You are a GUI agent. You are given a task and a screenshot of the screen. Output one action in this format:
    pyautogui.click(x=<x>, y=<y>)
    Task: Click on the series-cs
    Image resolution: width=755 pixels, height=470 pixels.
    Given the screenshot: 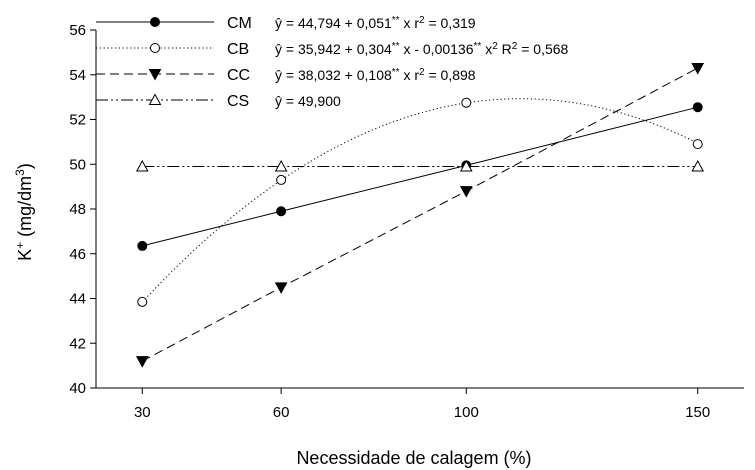 What is the action you would take?
    pyautogui.click(x=420, y=165)
    